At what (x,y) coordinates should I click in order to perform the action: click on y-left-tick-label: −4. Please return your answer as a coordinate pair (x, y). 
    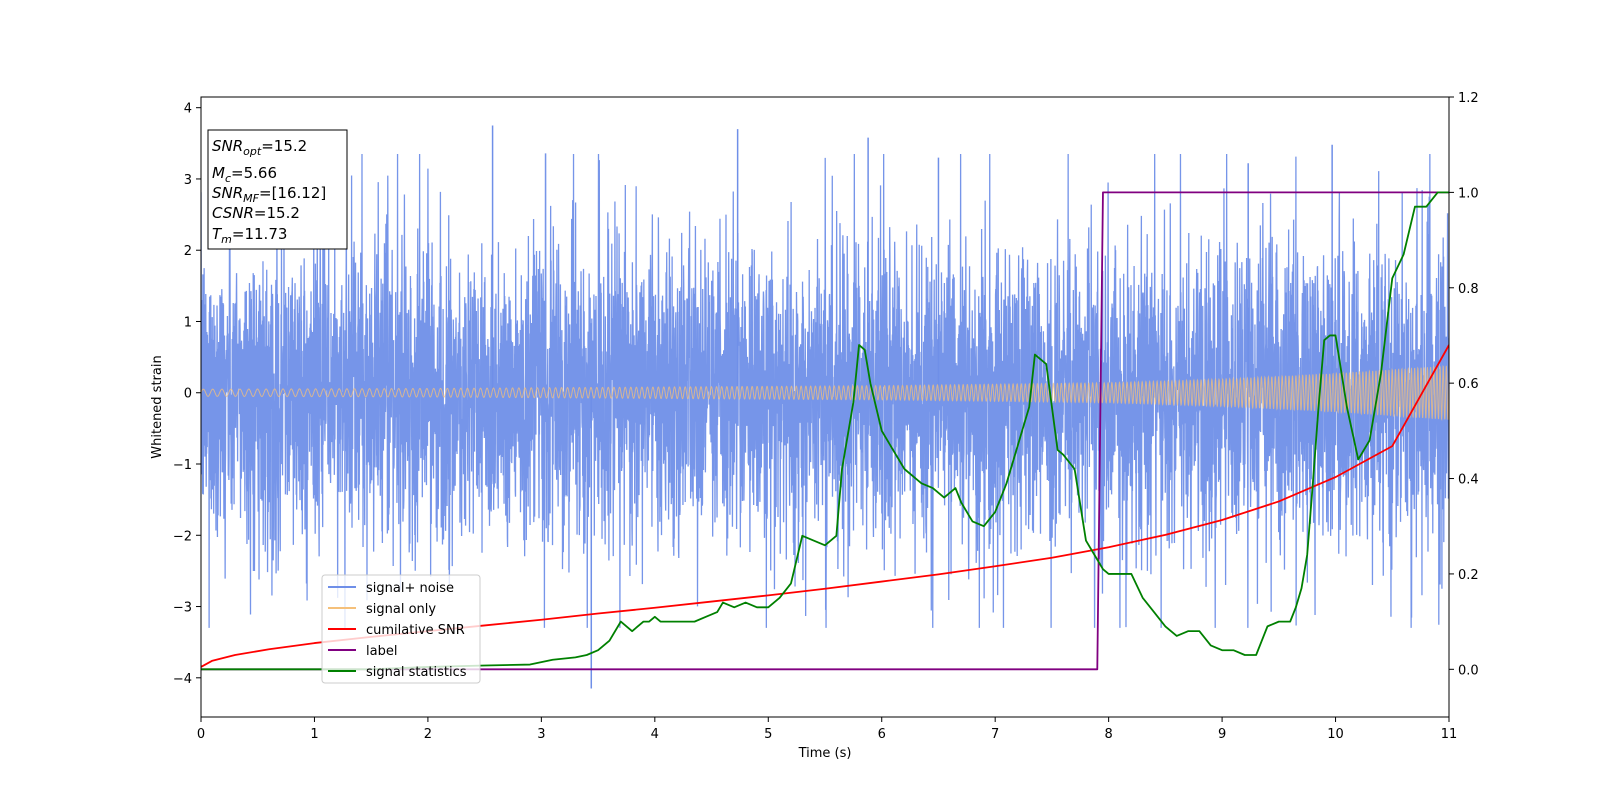
    Looking at the image, I should click on (182, 679).